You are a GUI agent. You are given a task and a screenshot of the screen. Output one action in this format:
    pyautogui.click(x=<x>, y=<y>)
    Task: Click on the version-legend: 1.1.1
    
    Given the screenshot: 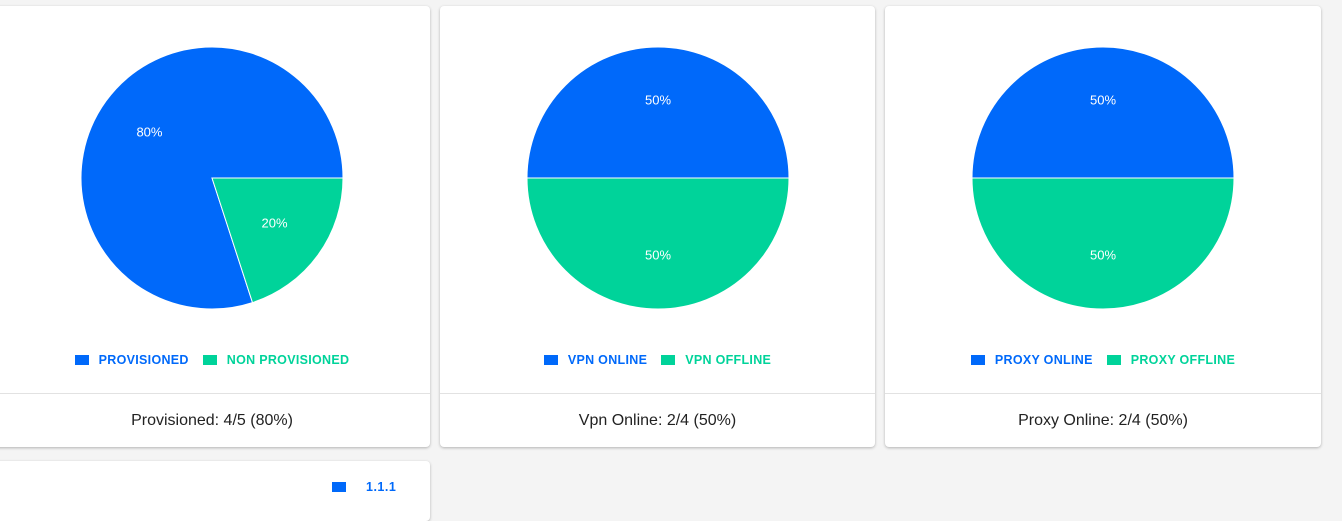 What is the action you would take?
    pyautogui.click(x=364, y=487)
    